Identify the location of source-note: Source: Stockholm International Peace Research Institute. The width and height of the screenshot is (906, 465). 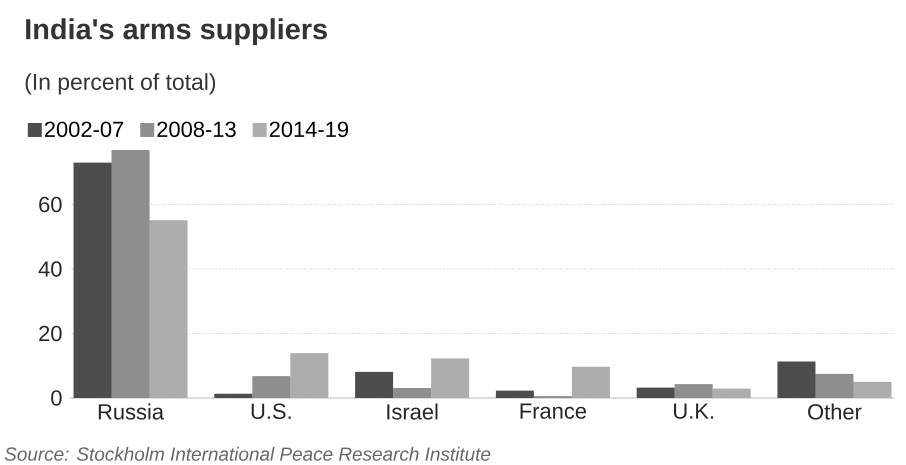
(247, 453).